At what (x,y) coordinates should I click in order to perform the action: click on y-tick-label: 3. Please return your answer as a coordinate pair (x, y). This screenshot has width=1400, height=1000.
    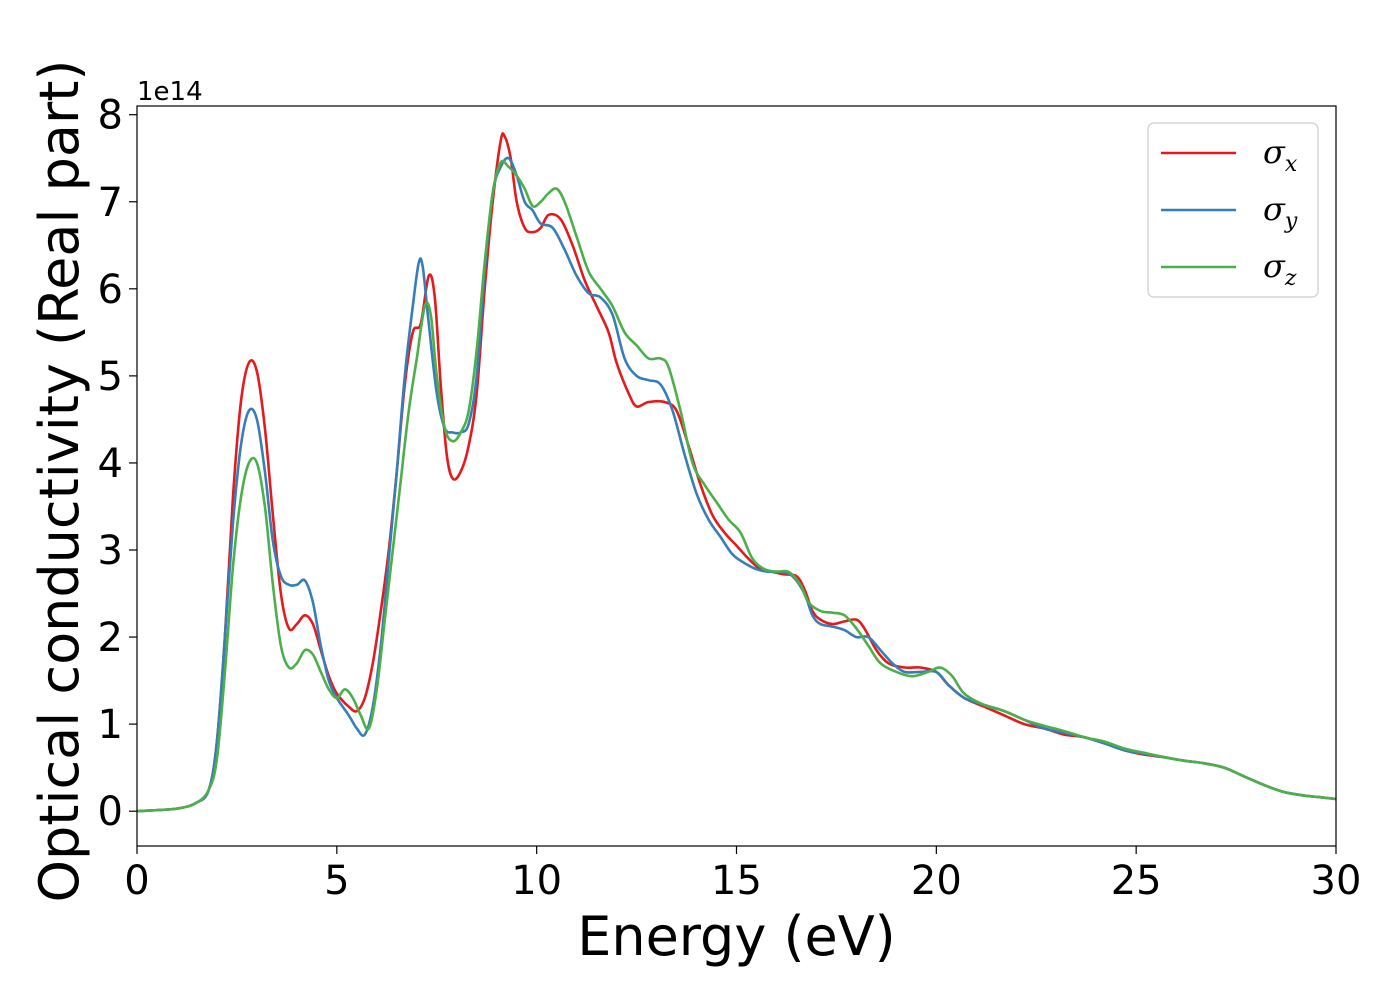
    Looking at the image, I should click on (110, 551).